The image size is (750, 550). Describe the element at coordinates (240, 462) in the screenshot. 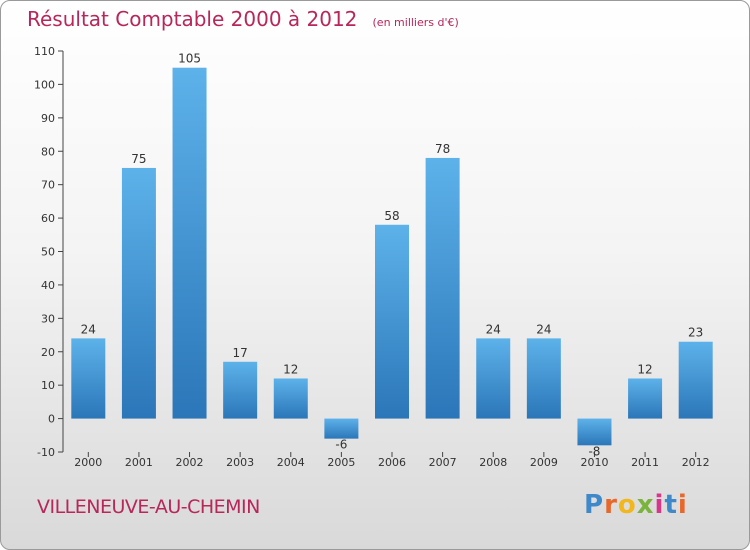

I see `x-tick-label: 2003` at that location.